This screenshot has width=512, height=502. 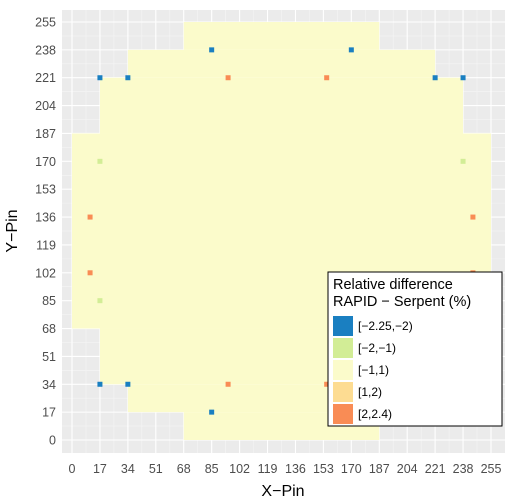 I want to click on y-tick-label: 0, so click(x=52, y=441).